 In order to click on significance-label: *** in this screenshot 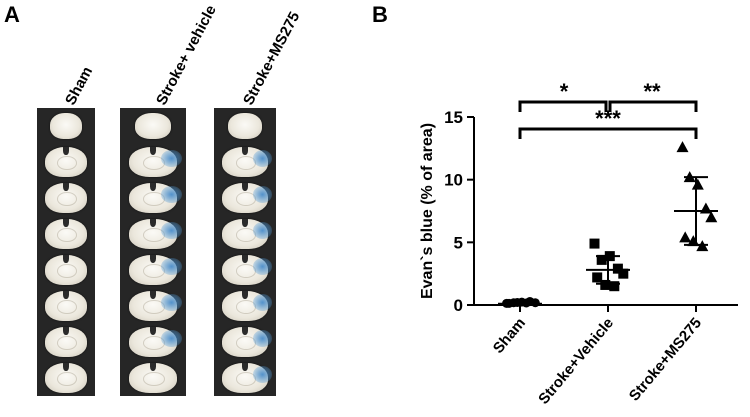, I will do `click(608, 118)`.